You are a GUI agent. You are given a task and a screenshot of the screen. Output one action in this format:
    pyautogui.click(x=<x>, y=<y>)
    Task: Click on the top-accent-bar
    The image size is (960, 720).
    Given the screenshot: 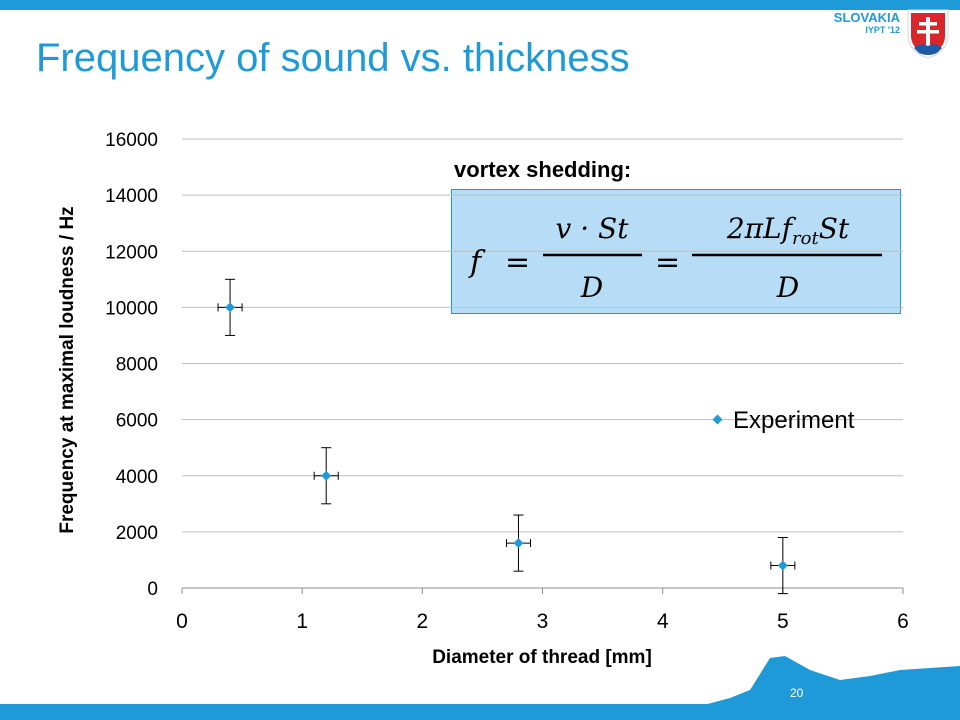 What is the action you would take?
    pyautogui.click(x=480, y=5)
    